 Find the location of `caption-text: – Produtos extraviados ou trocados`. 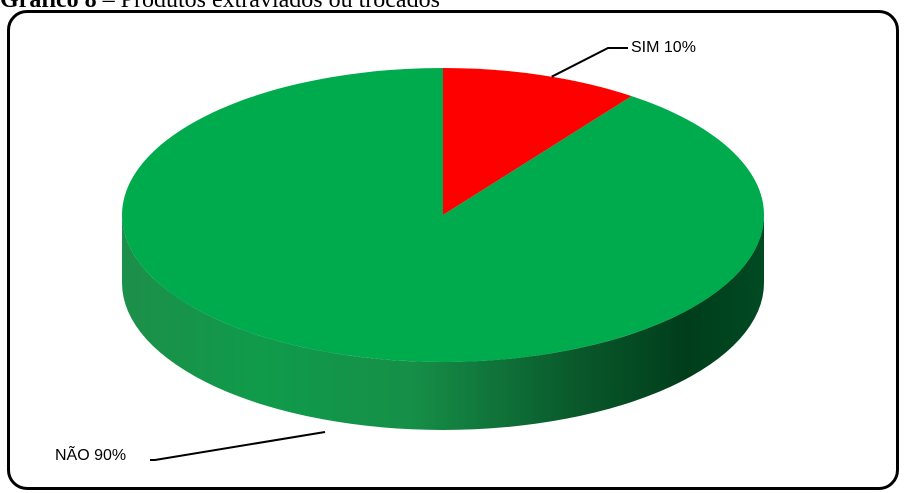

caption-text: – Produtos extraviados ou trocados is located at coordinates (268, 6).